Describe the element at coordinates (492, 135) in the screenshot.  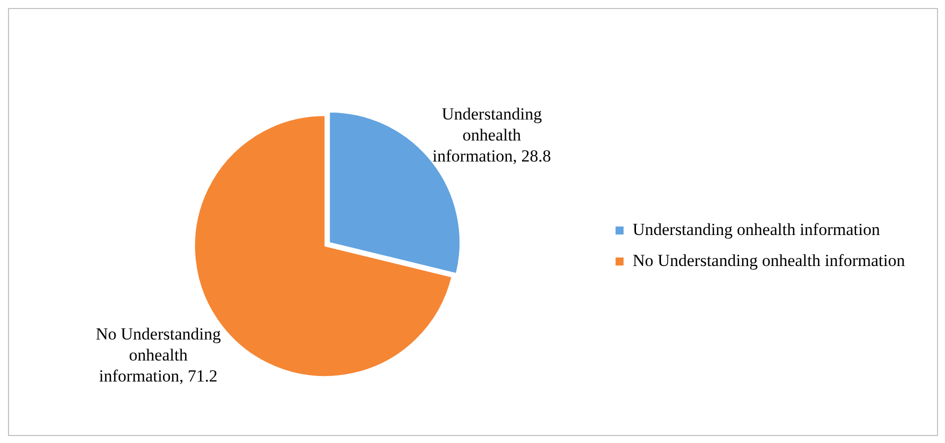
I see `data-label: Understanding onhealth information, 28.8` at that location.